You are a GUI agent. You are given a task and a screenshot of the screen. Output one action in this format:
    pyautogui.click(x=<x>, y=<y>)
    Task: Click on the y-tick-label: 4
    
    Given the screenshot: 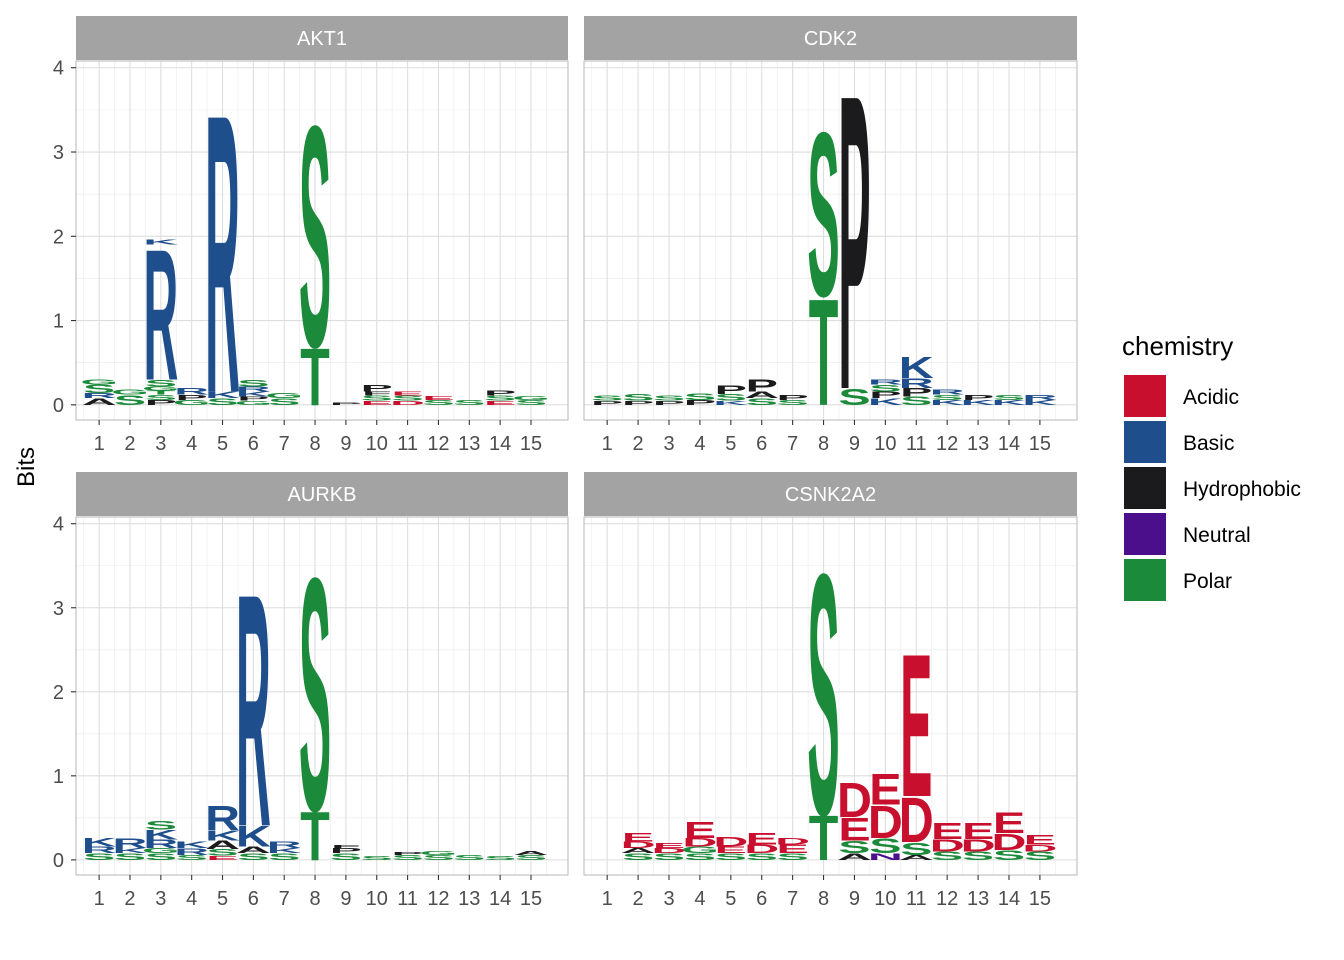 What is the action you would take?
    pyautogui.click(x=58, y=69)
    